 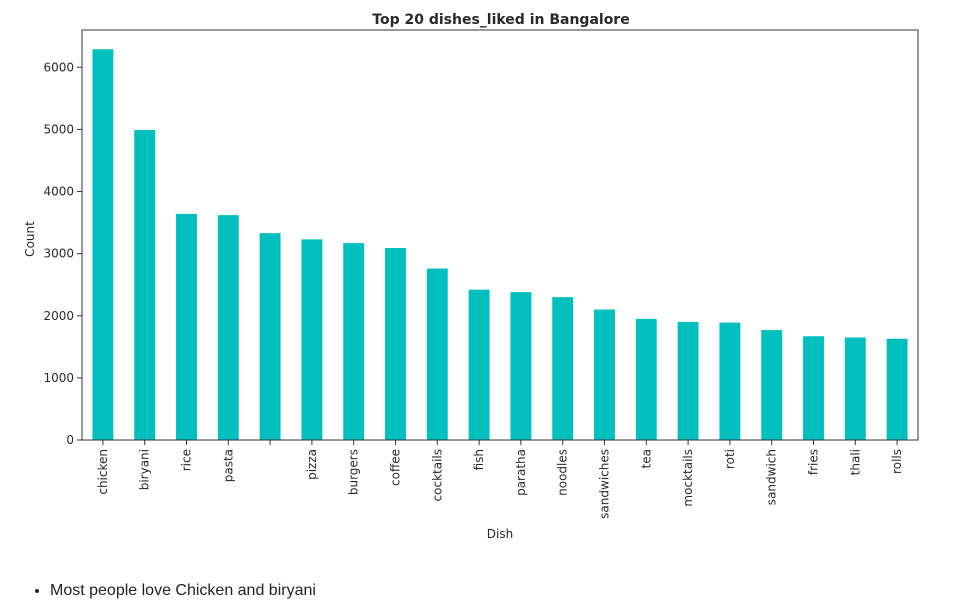 What do you see at coordinates (58, 254) in the screenshot?
I see `y-tick-label: 3000` at bounding box center [58, 254].